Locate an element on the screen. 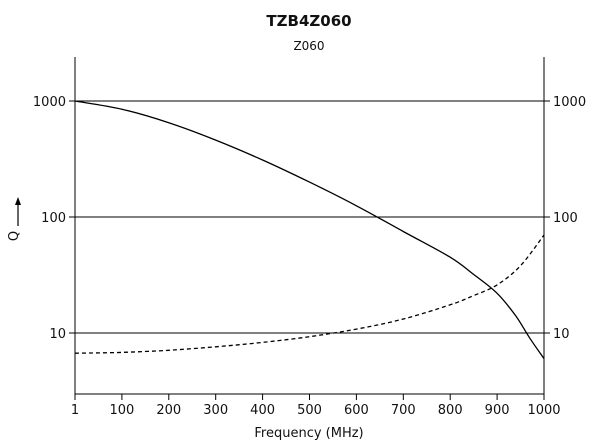 The width and height of the screenshot is (595, 444). y-tick-label-right: 100 is located at coordinates (565, 218).